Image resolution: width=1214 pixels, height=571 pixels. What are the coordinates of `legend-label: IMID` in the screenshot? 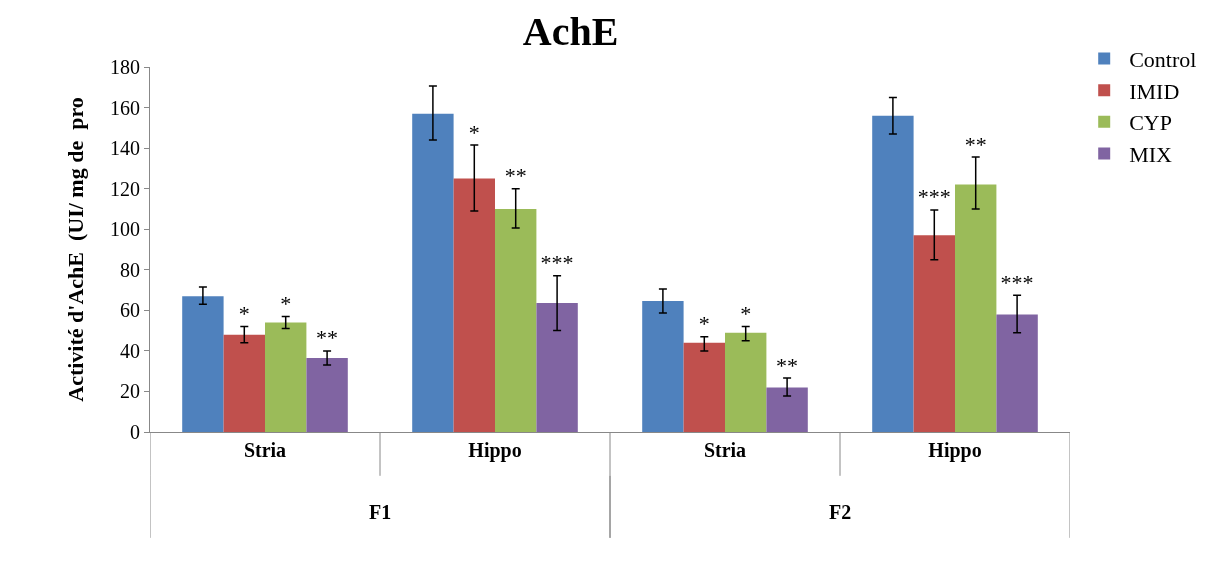 It's located at (1154, 91).